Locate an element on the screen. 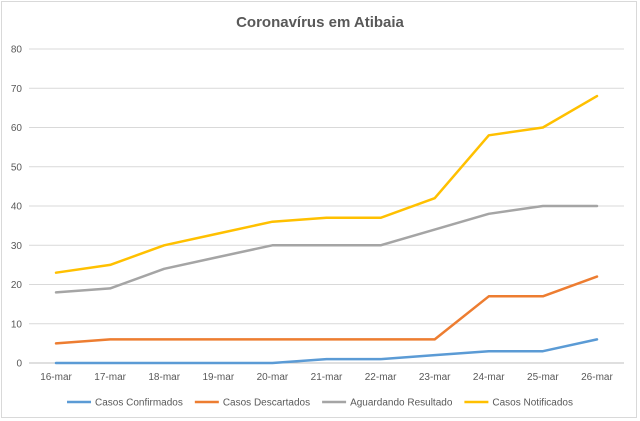  x-tick-label: 25-mar is located at coordinates (543, 377).